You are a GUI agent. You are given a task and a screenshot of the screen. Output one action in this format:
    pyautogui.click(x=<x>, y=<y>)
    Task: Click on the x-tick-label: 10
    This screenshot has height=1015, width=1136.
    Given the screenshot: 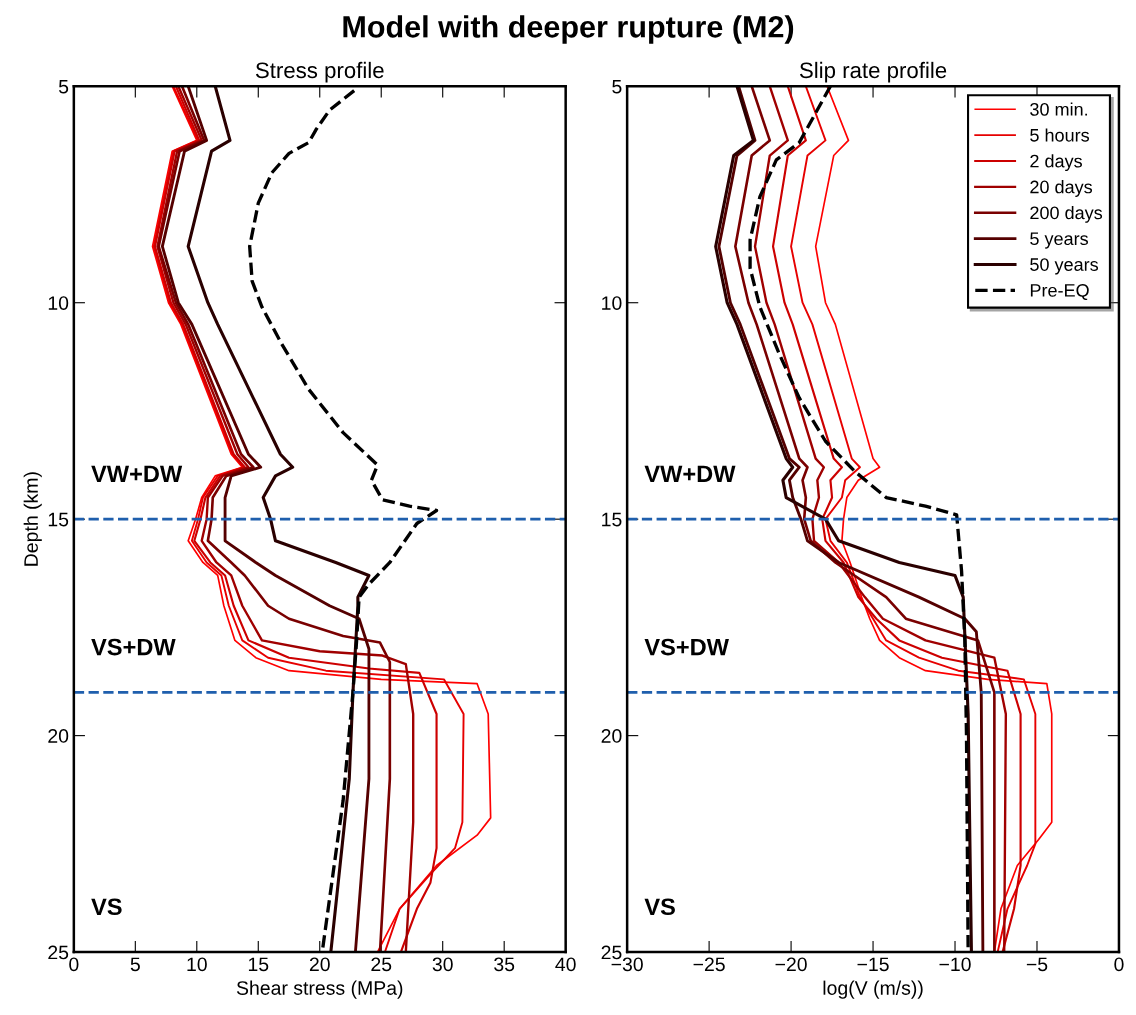 What is the action you would take?
    pyautogui.click(x=197, y=964)
    